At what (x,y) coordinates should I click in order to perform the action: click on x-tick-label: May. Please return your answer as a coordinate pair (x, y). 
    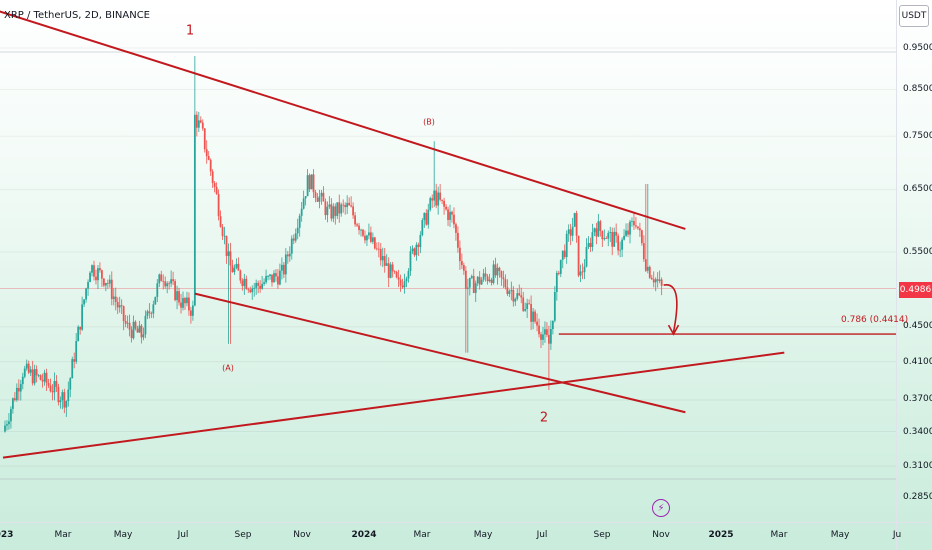
    Looking at the image, I should click on (123, 535).